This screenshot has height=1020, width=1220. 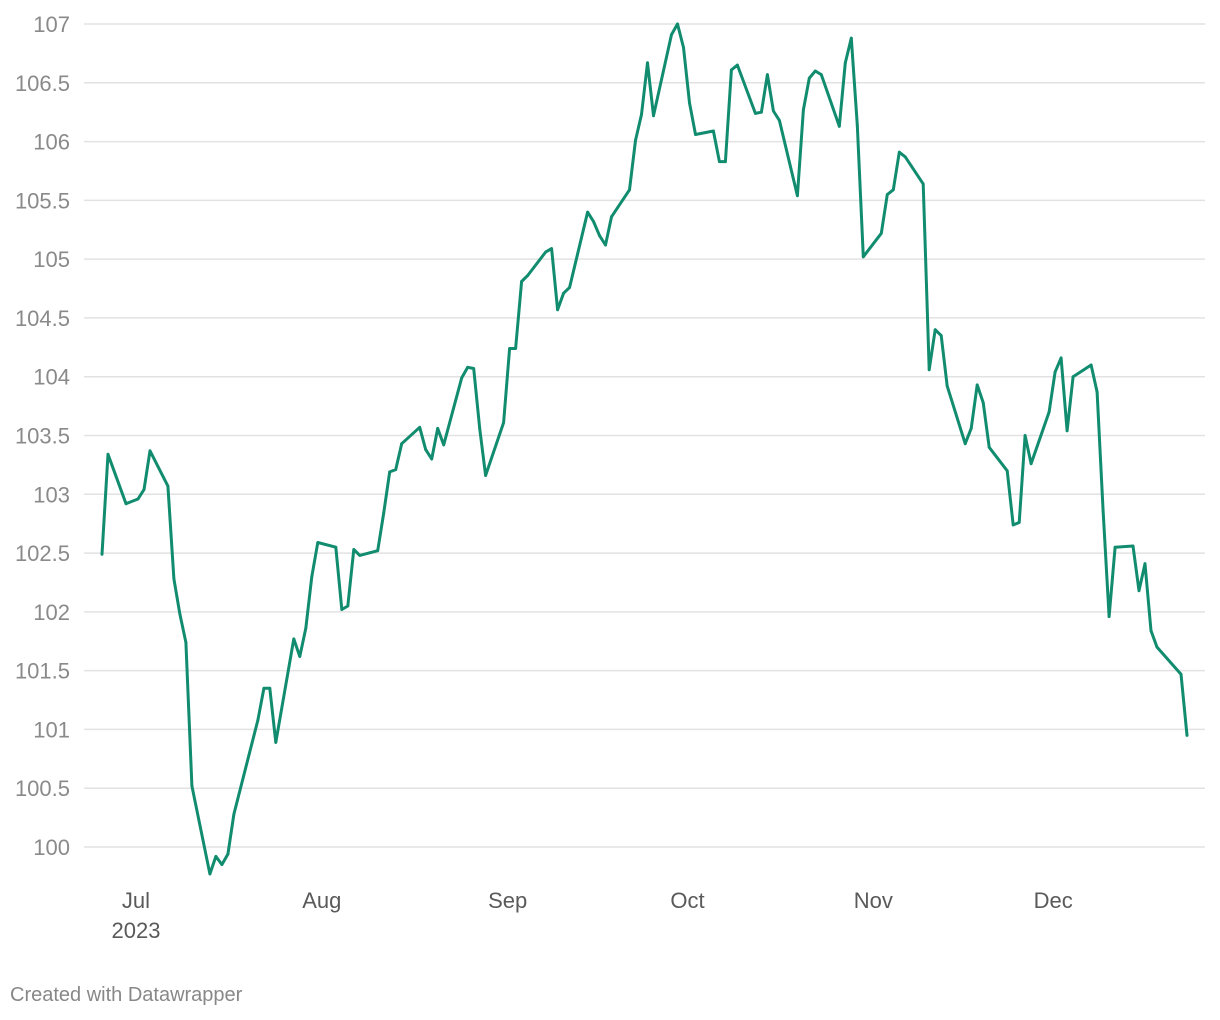 What do you see at coordinates (873, 900) in the screenshot?
I see `x-tick-label: Nov` at bounding box center [873, 900].